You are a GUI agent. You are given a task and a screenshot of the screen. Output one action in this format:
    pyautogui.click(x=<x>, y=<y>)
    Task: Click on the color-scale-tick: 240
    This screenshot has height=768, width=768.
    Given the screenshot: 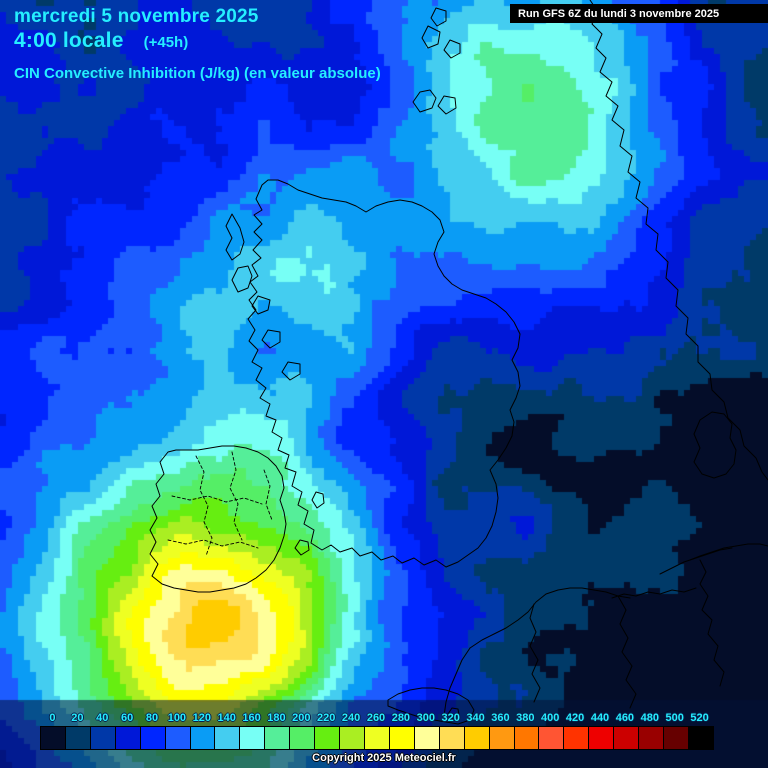 What is the action you would take?
    pyautogui.click(x=351, y=718)
    